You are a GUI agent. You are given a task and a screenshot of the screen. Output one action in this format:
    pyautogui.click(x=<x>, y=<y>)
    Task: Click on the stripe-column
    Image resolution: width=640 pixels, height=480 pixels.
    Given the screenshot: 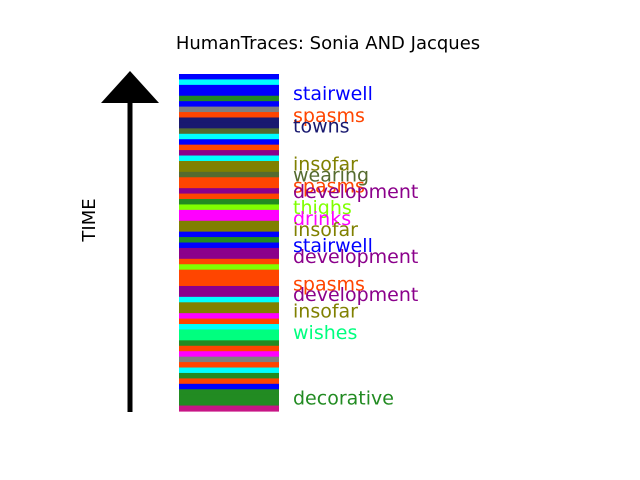 What is the action you would take?
    pyautogui.click(x=229, y=243)
    